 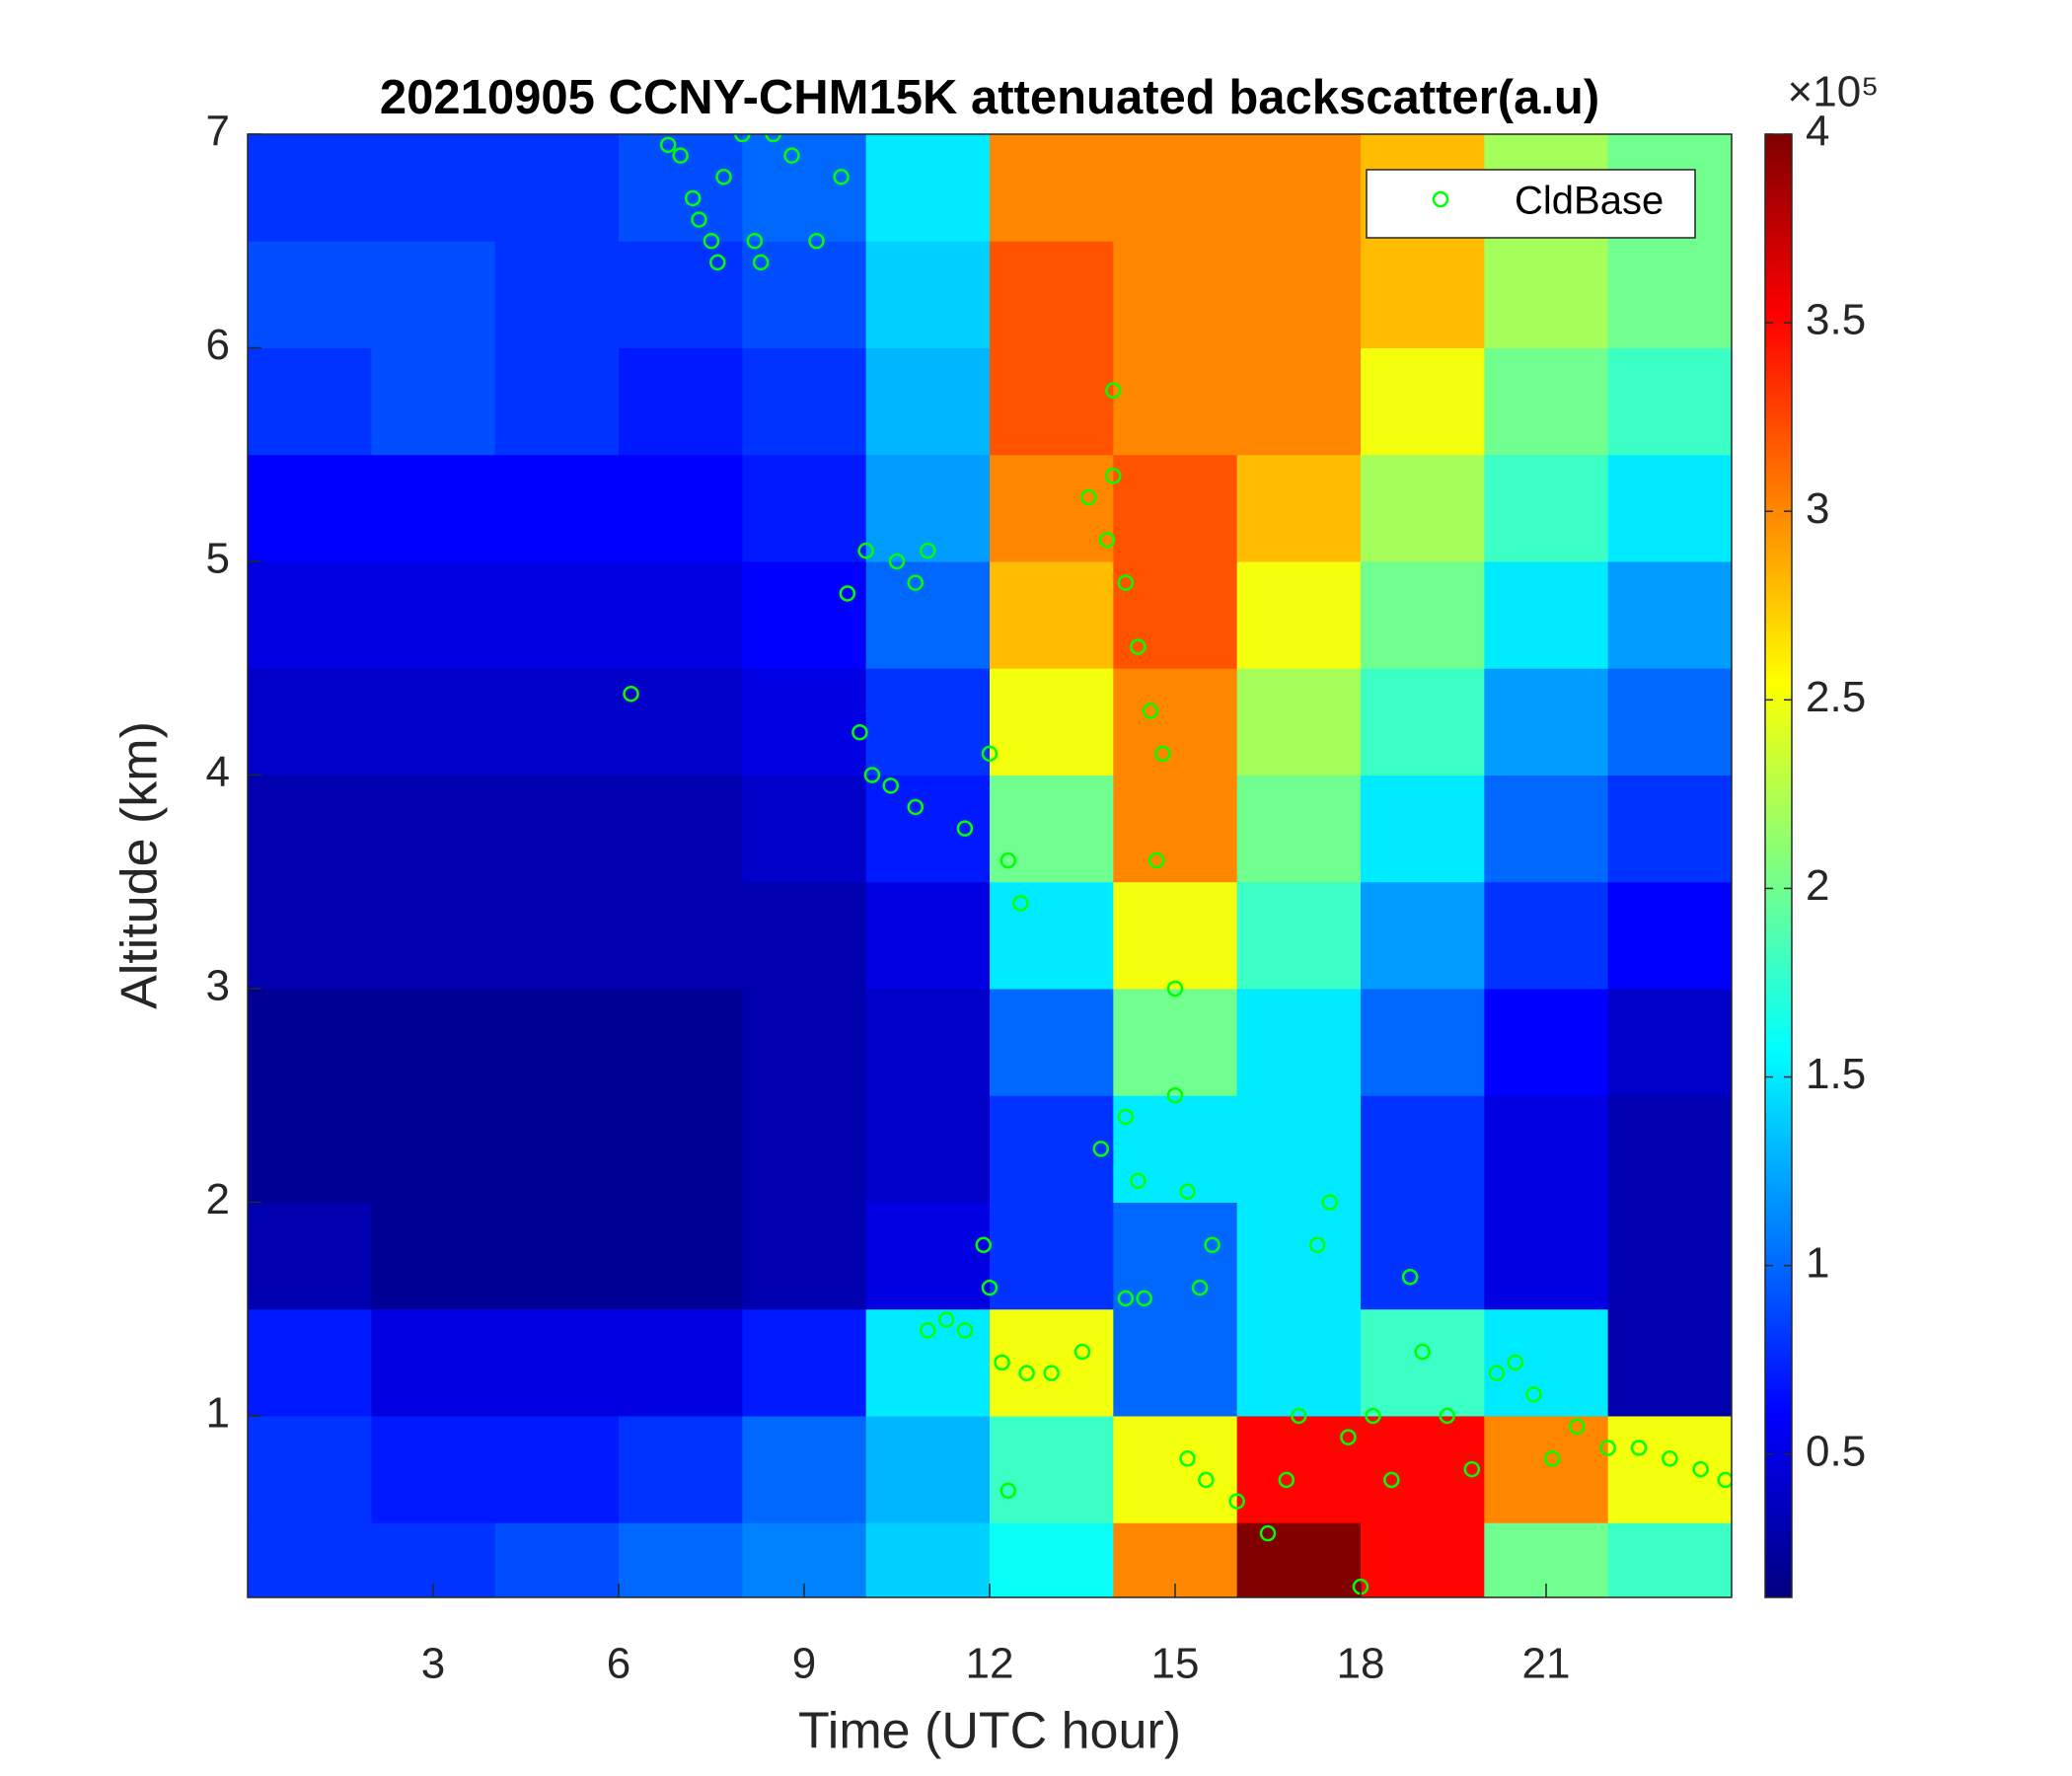 I want to click on y-tick-label: 1, so click(x=218, y=1414).